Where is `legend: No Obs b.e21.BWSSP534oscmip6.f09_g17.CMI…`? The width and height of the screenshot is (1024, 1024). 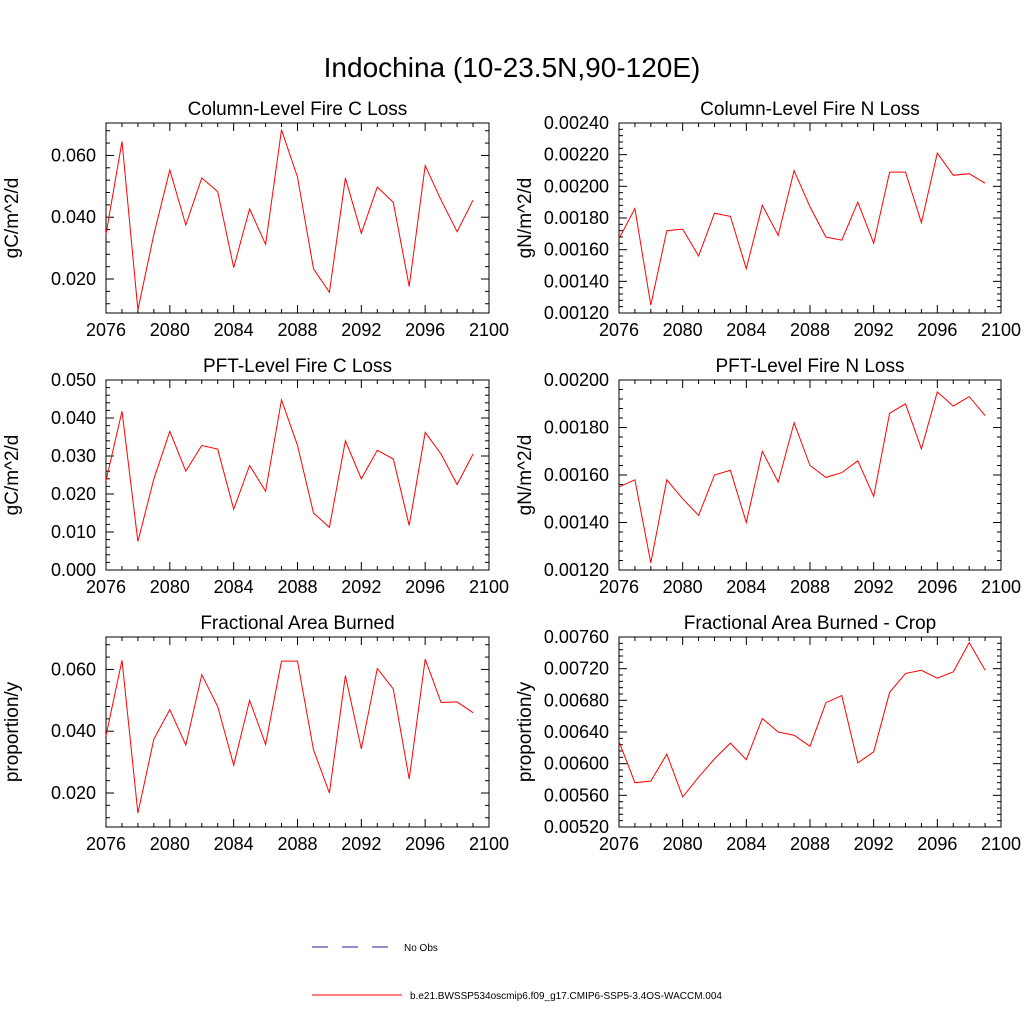 legend: No Obs b.e21.BWSSP534oscmip6.f09_g17.CMI… is located at coordinates (517, 972).